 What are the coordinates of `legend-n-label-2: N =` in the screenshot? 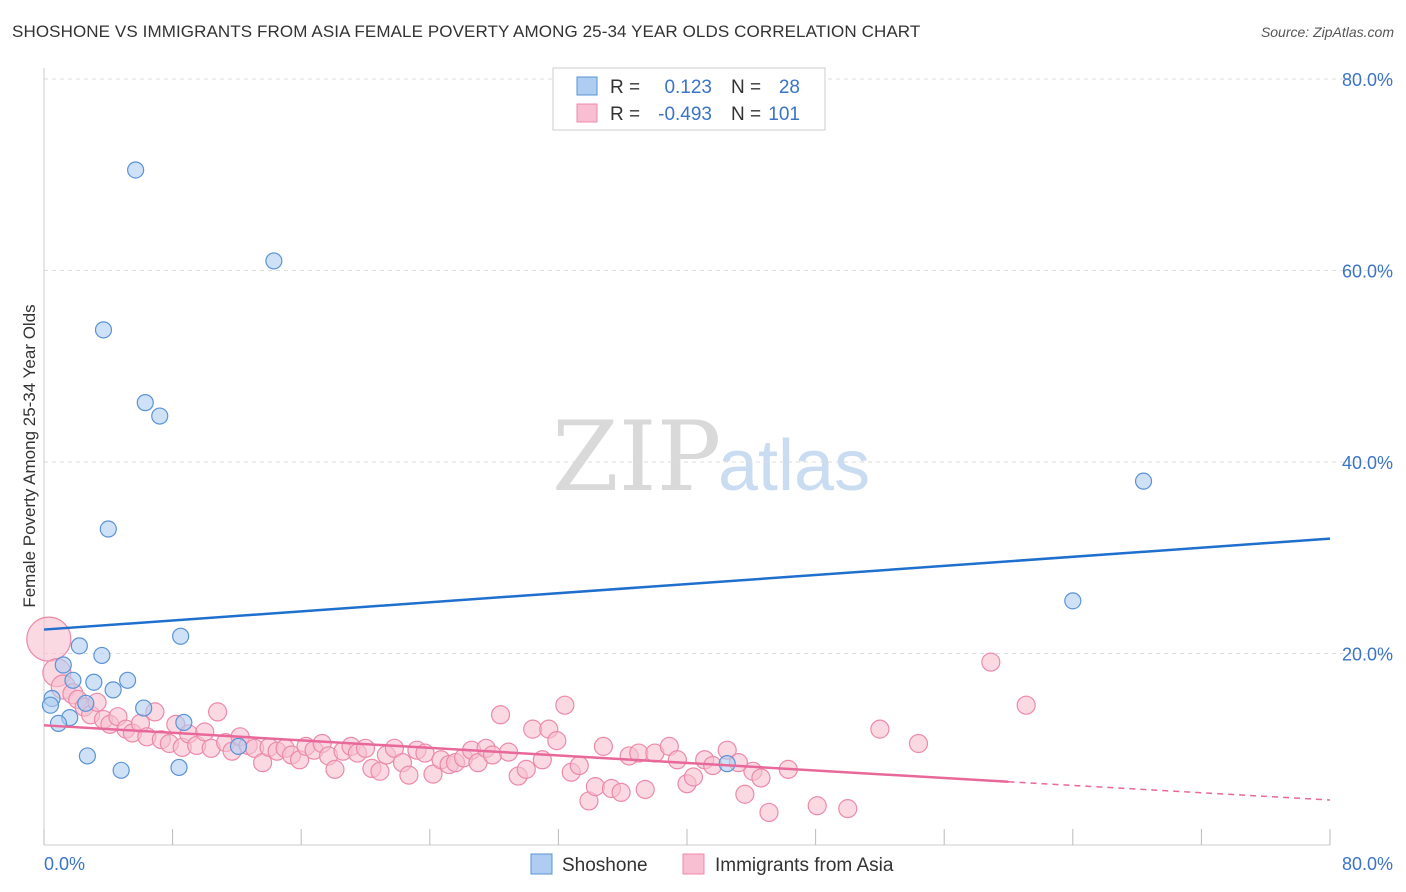 It's located at (746, 114).